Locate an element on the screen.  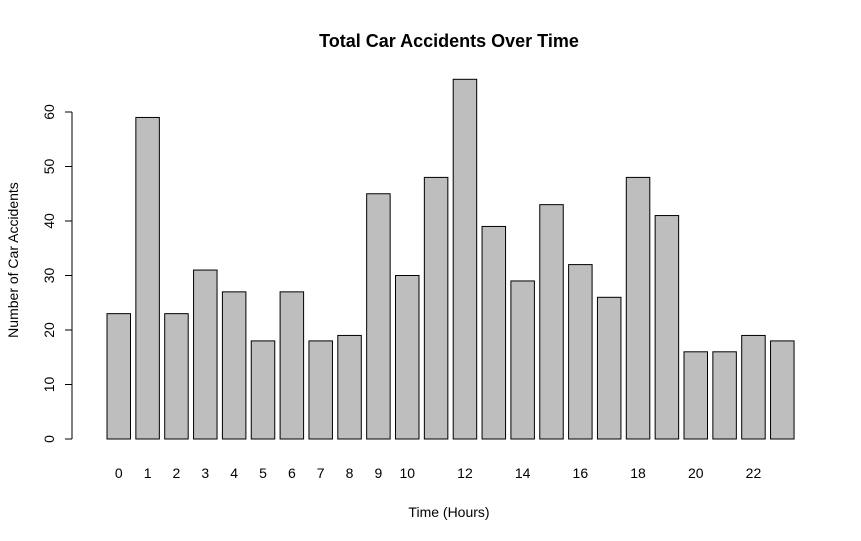
y-axis: 0 10 20 30 40 50 60 is located at coordinates (57, 273).